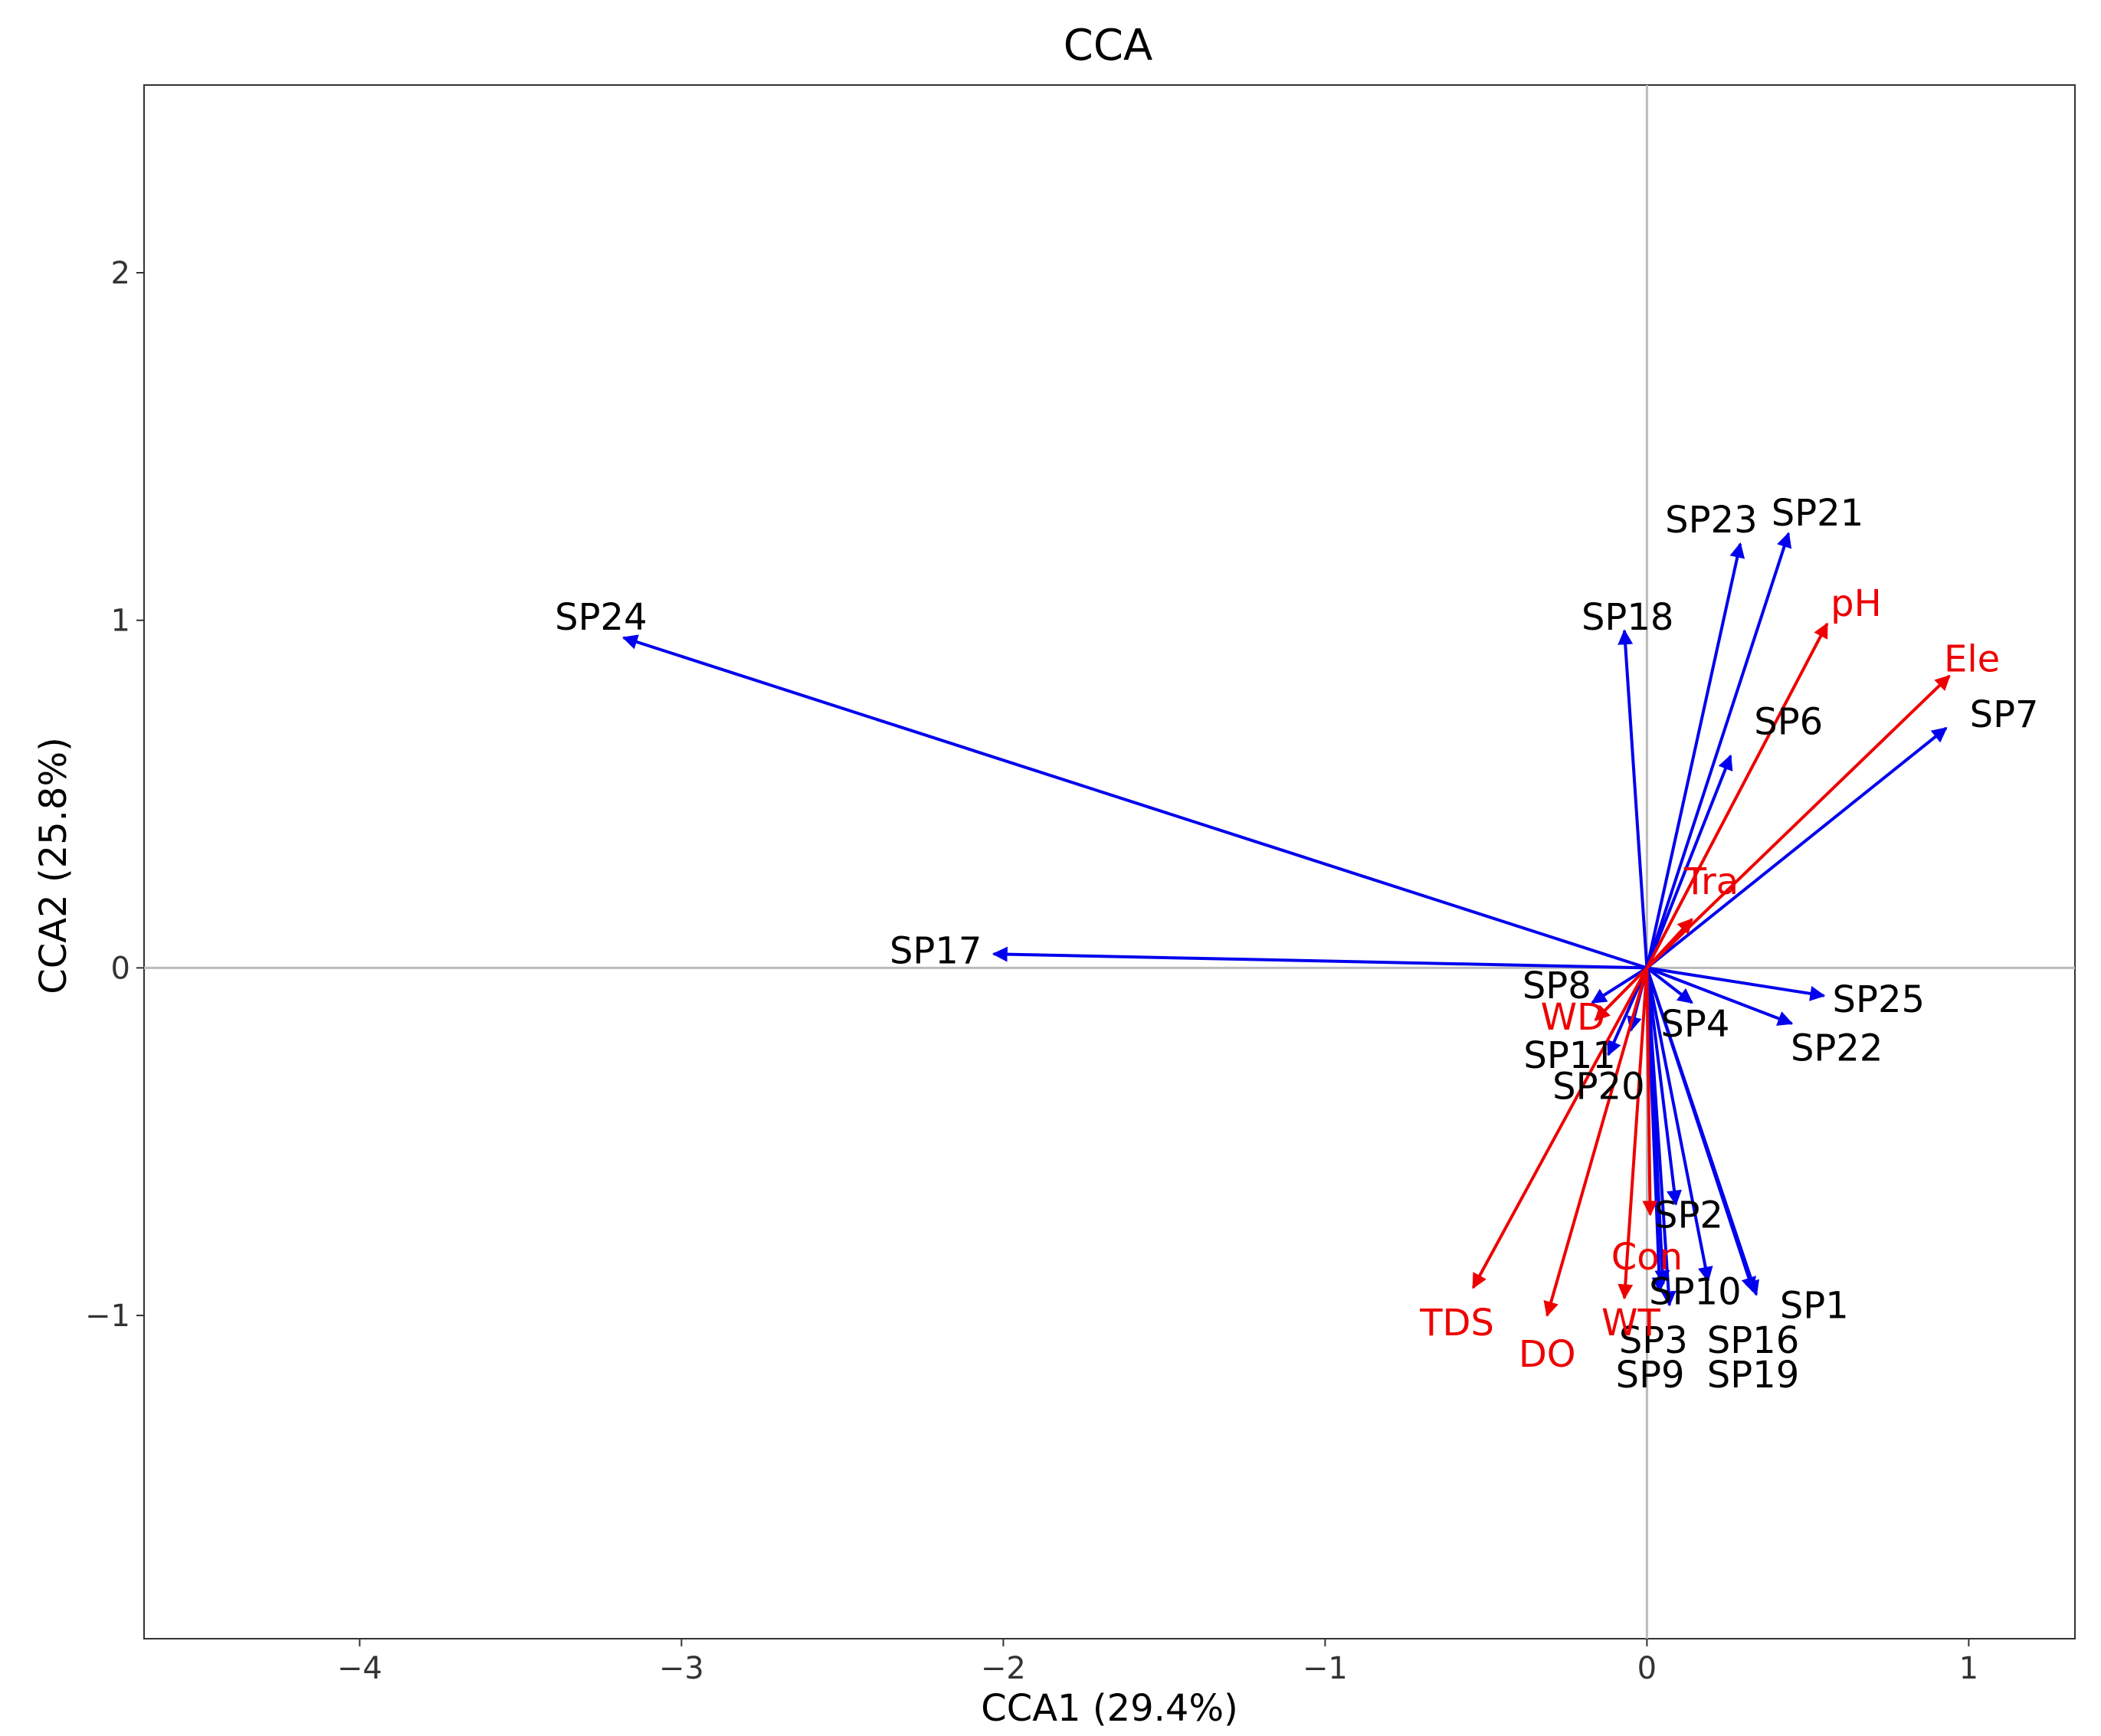  What do you see at coordinates (1856, 603) in the screenshot?
I see `ph-label: pH` at bounding box center [1856, 603].